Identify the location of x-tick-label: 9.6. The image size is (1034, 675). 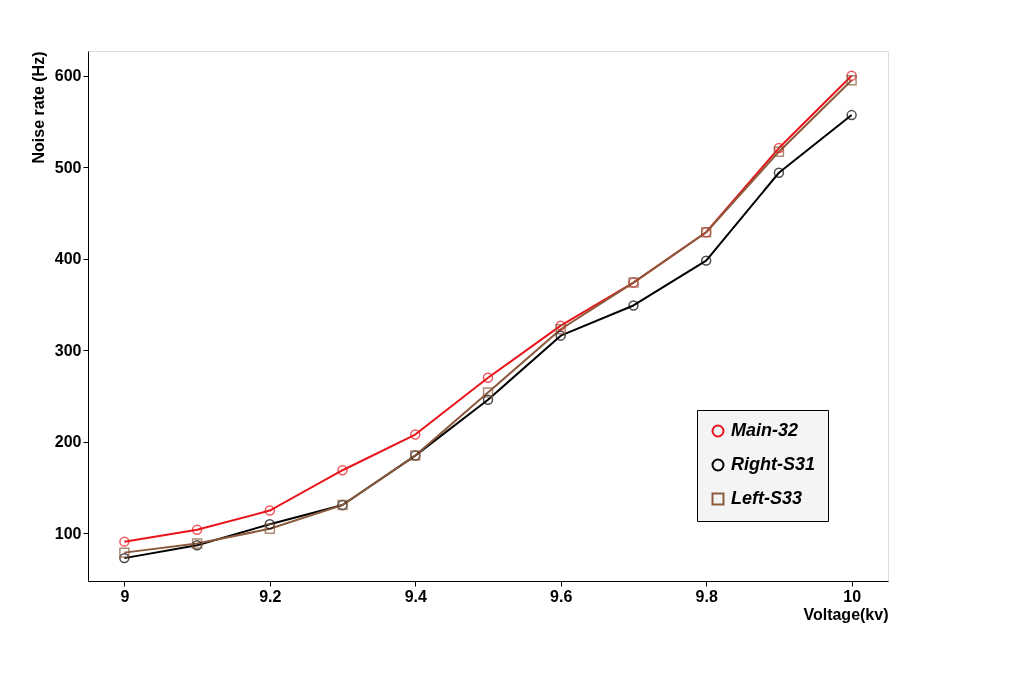
(561, 596).